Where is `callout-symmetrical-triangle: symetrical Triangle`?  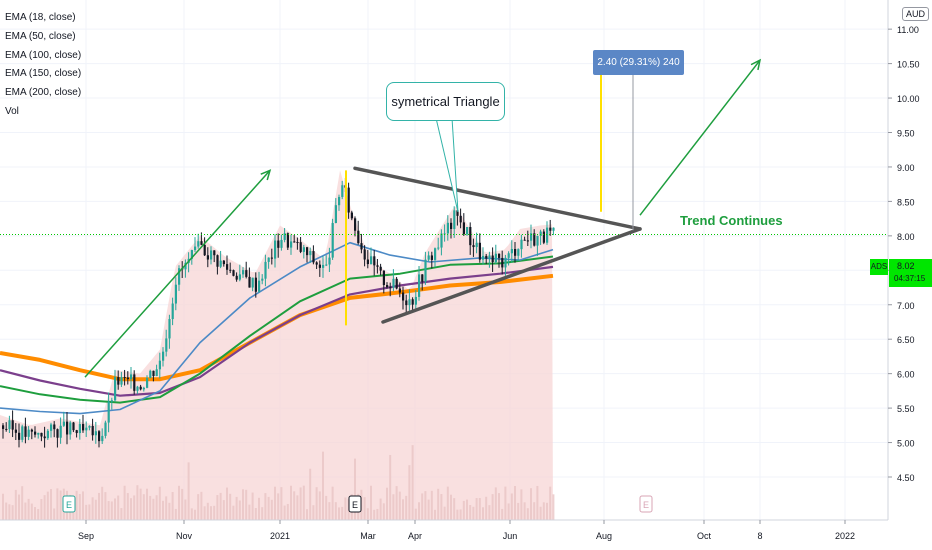
callout-symmetrical-triangle: symetrical Triangle is located at coordinates (445, 101).